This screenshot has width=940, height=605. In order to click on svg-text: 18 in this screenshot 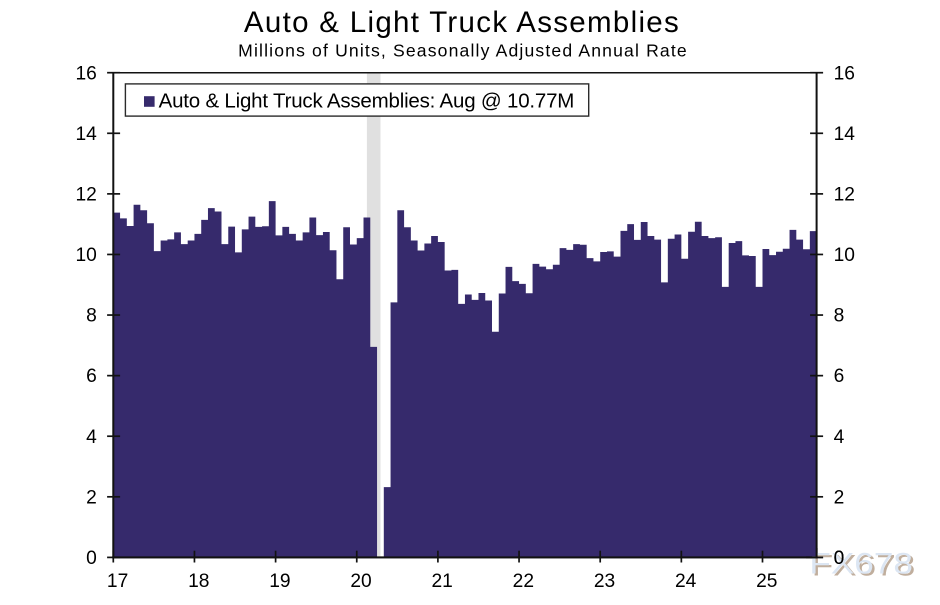, I will do `click(198, 581)`.